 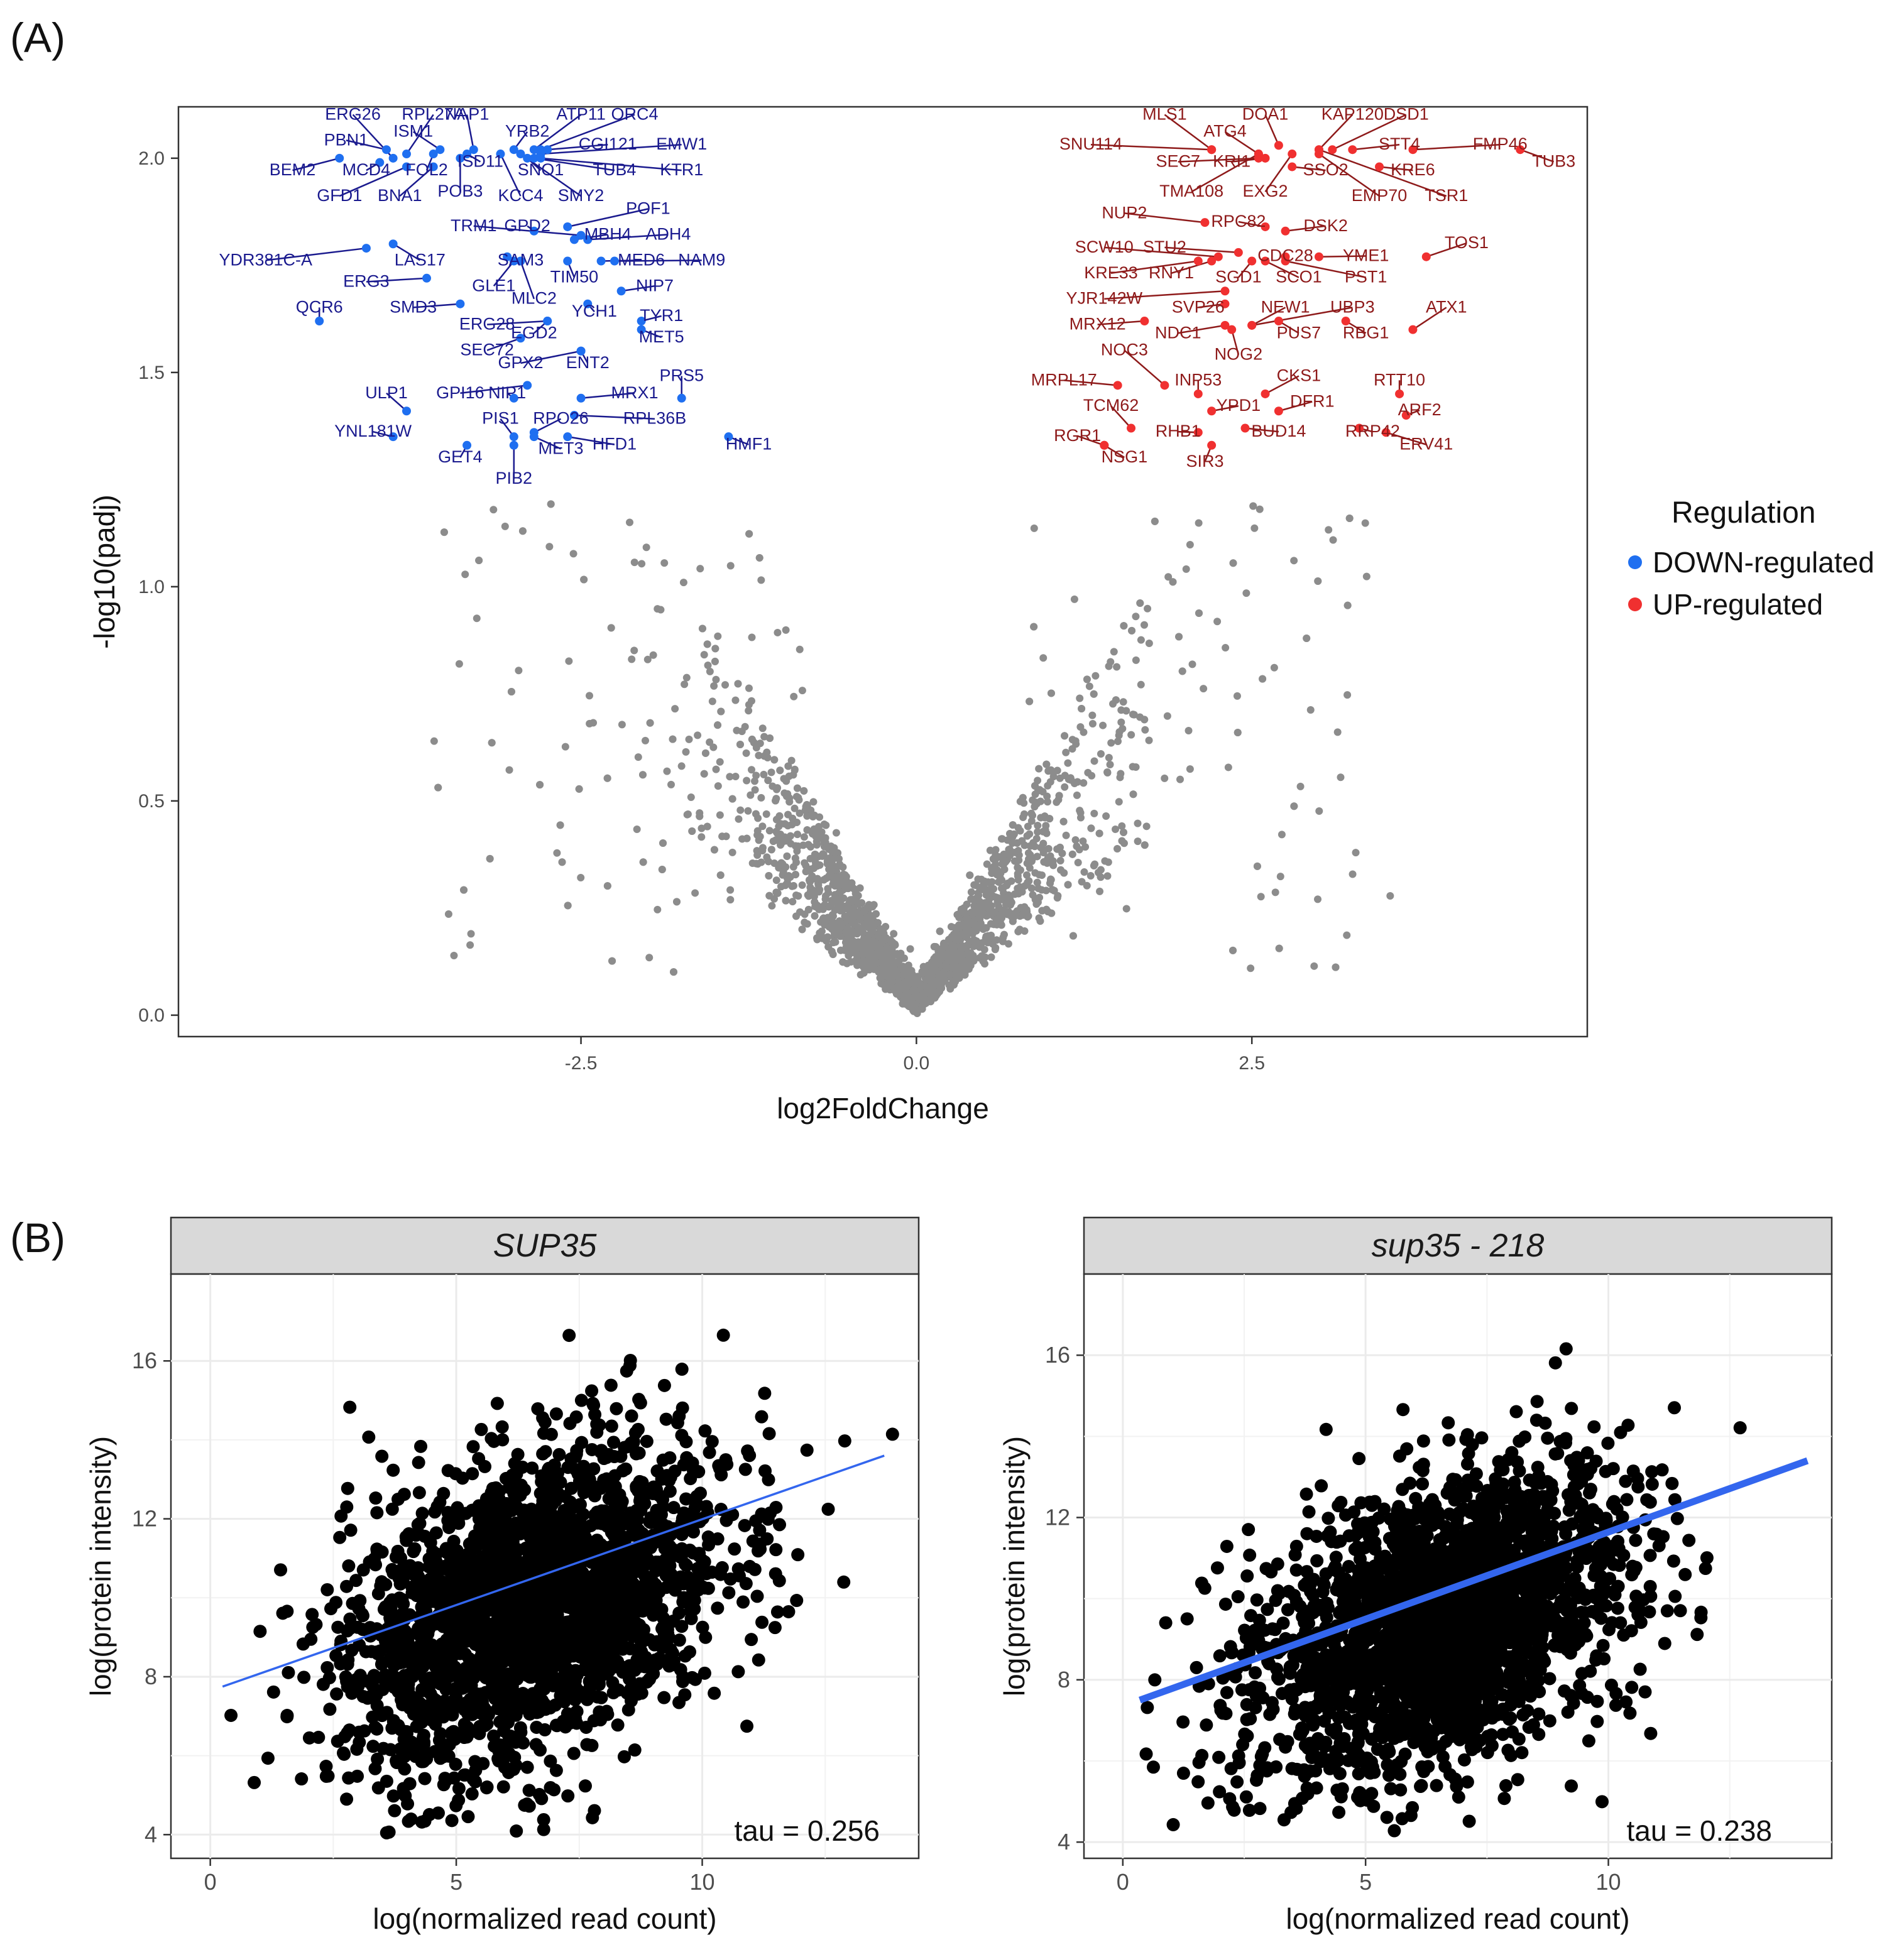 I want to click on legend-label-down: DOWN-regulated, so click(x=1763, y=562).